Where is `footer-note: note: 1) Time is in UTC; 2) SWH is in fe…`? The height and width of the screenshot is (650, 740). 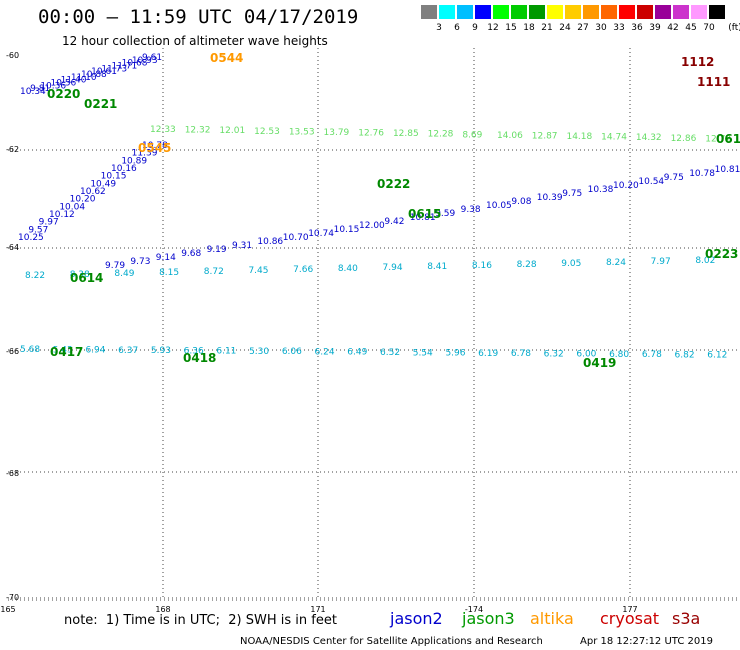 footer-note: note: 1) Time is in UTC; 2) SWH is in fe… is located at coordinates (200, 620).